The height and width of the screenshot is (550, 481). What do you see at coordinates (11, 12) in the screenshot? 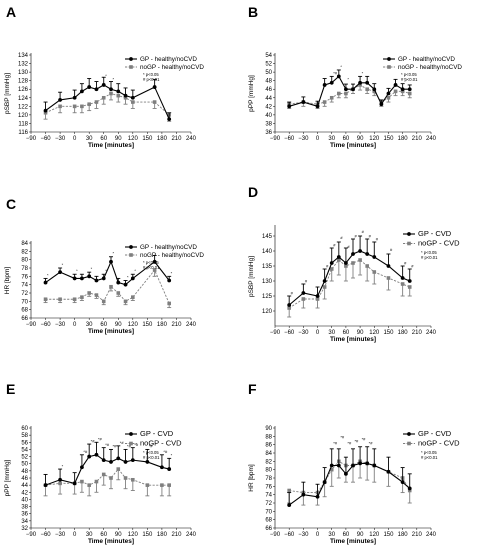
I see `panel-letter-a: A` at bounding box center [11, 12].